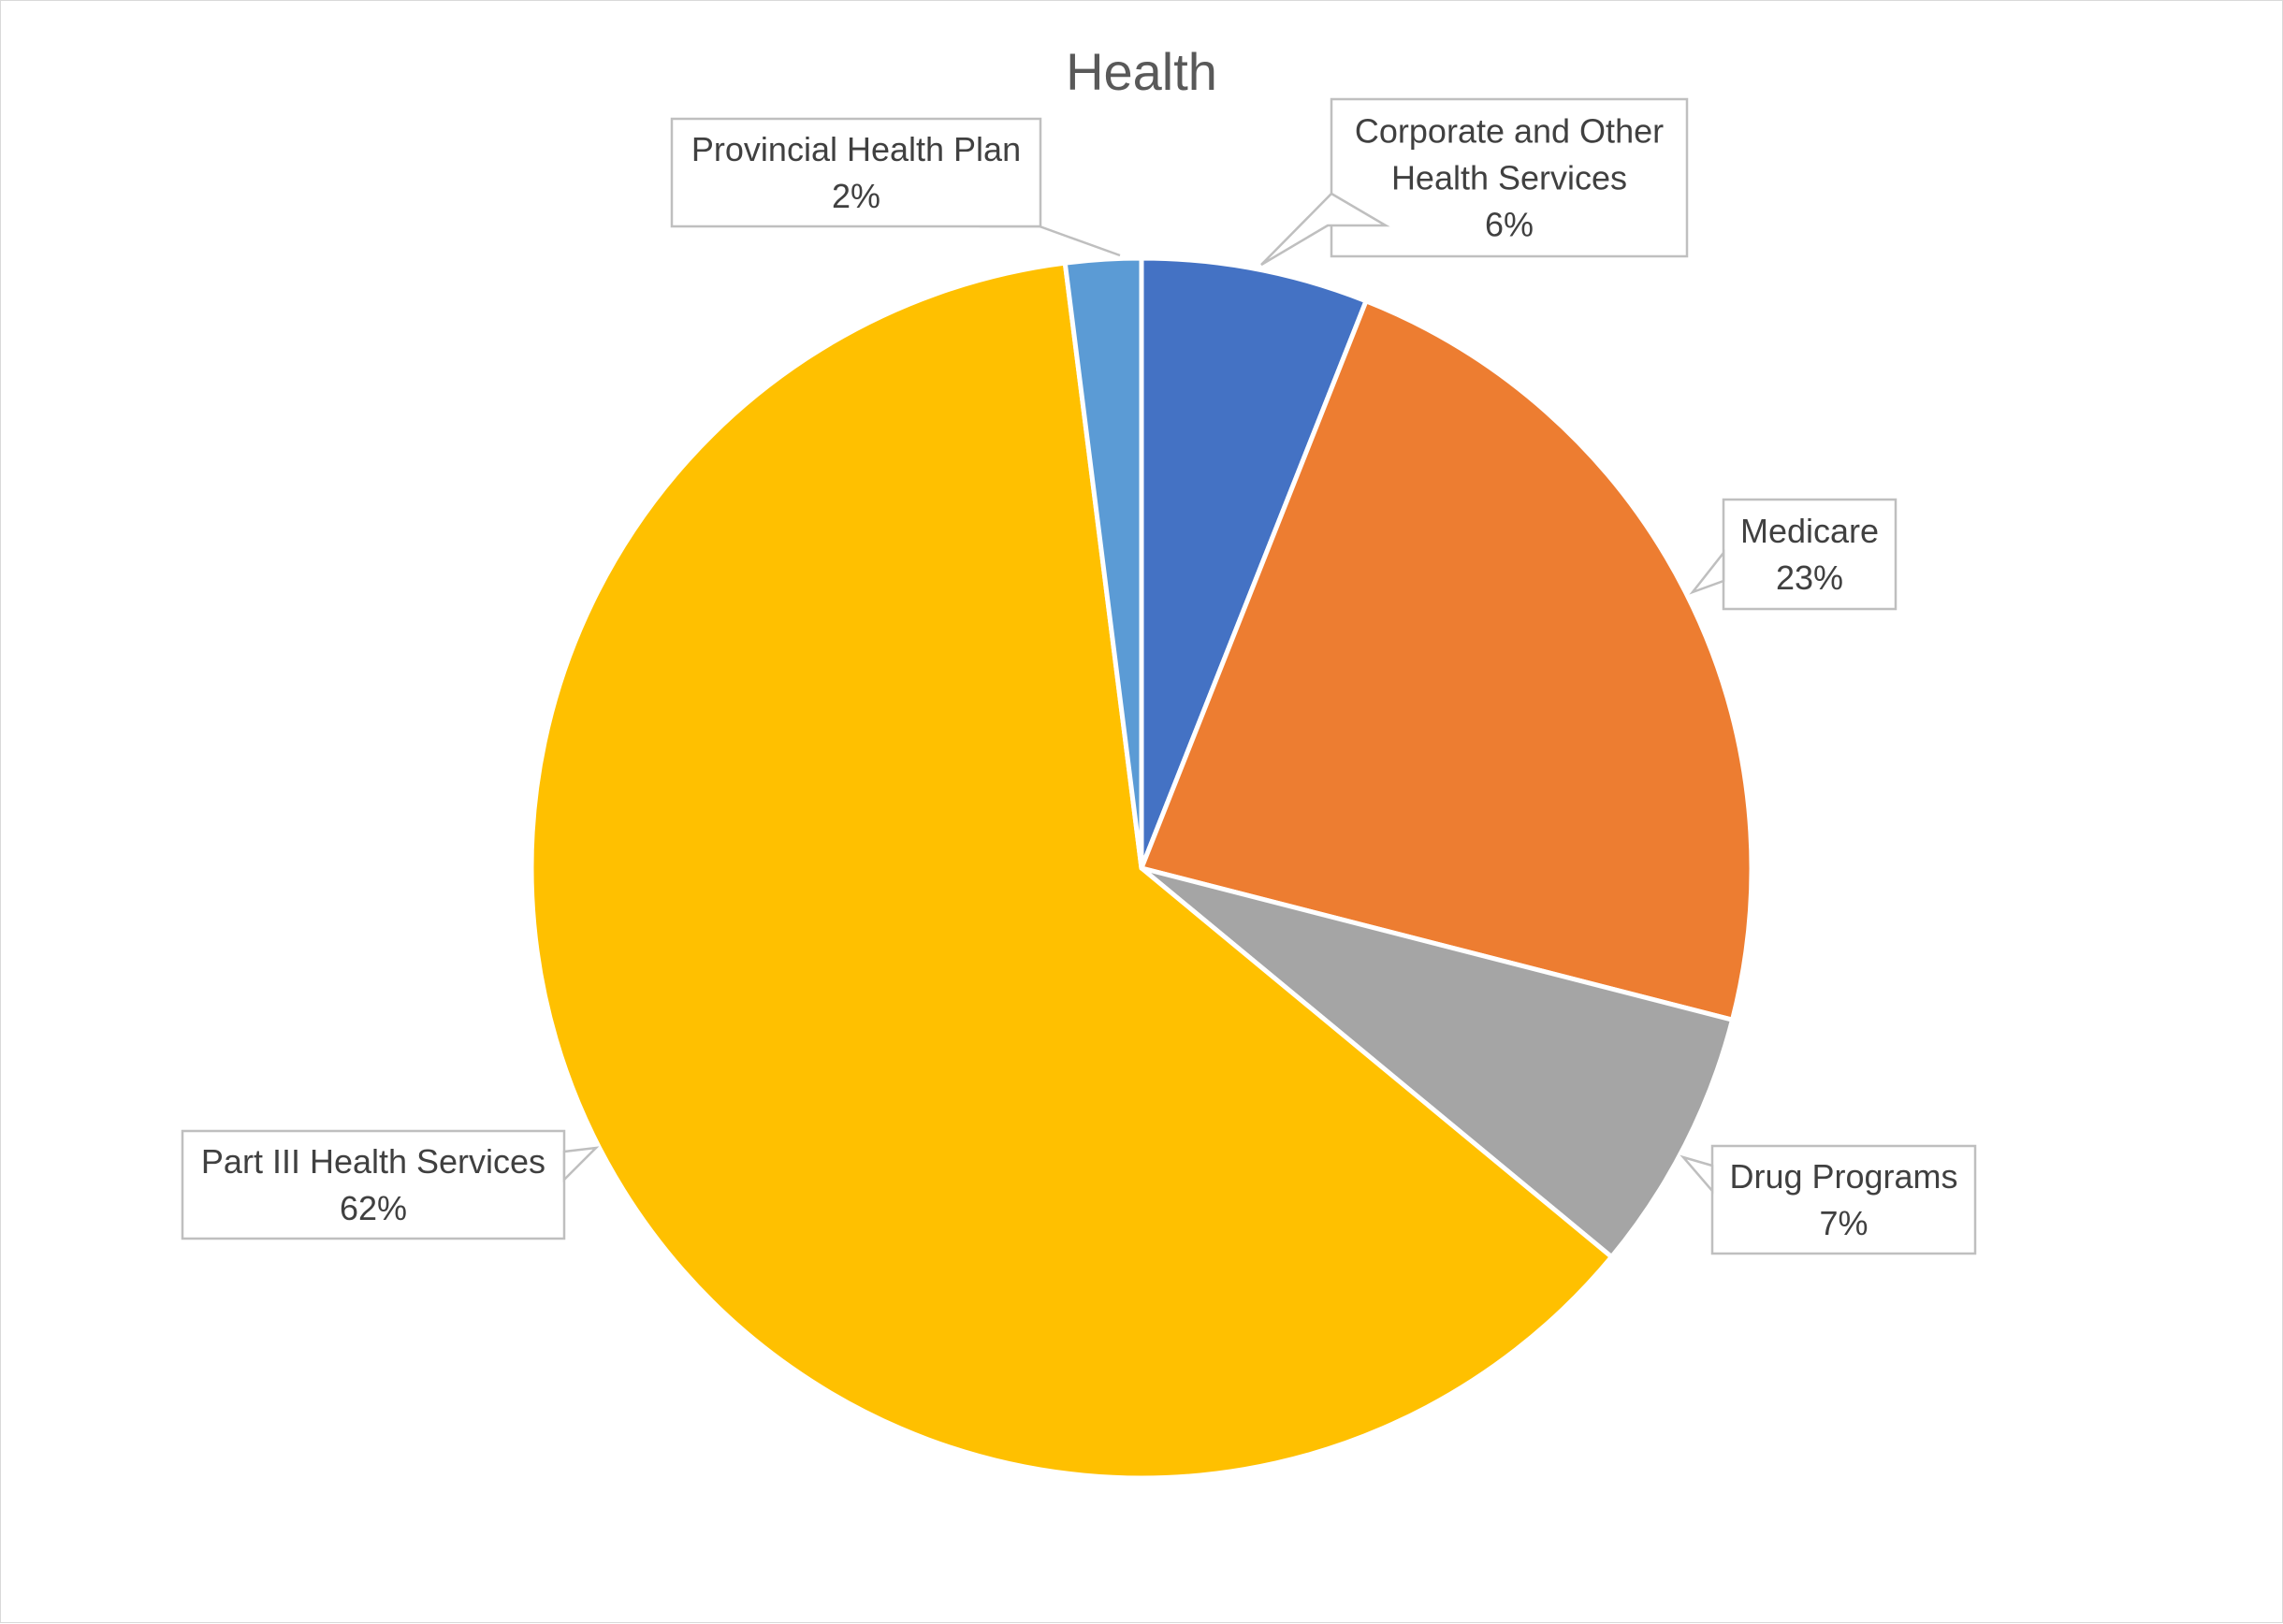 This screenshot has width=2283, height=1624. What do you see at coordinates (1103, 563) in the screenshot?
I see `pie-slice-provincial-health-plan` at bounding box center [1103, 563].